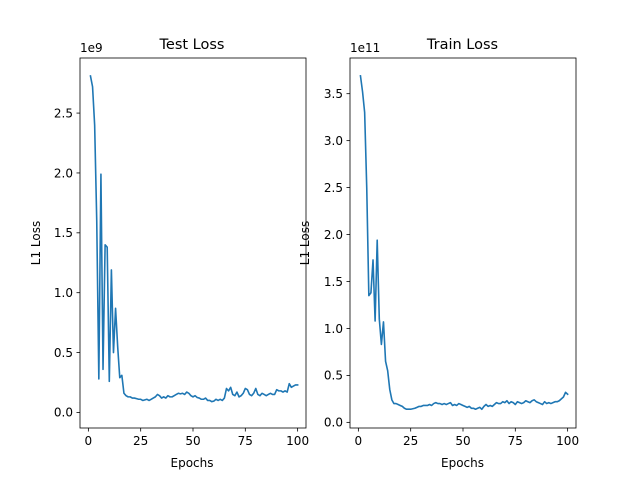  I want to click on train-loss-x-tick-label: 25, so click(410, 441).